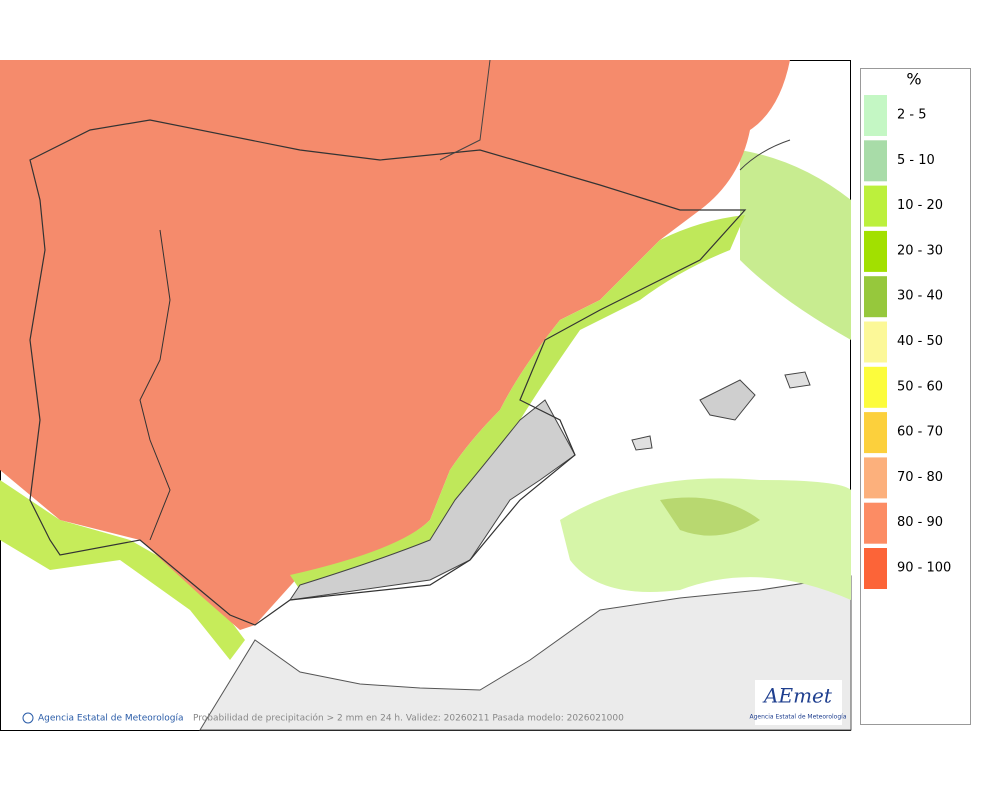 Image resolution: width=1000 pixels, height=794 pixels. I want to click on legend-title: %, so click(913, 79).